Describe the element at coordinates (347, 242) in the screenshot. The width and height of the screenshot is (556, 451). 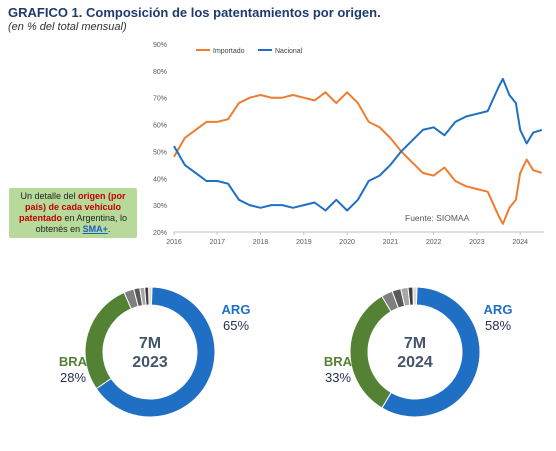
I see `x-tick-label: 2020` at that location.